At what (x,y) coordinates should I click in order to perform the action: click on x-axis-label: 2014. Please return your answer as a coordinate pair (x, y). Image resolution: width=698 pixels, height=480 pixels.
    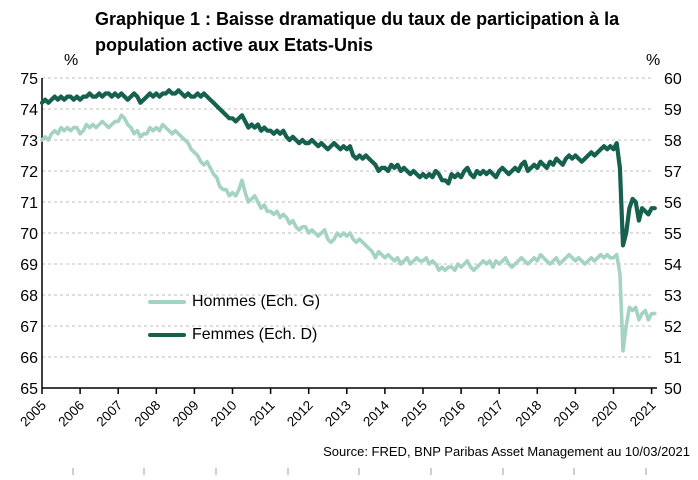
    Looking at the image, I should click on (376, 413).